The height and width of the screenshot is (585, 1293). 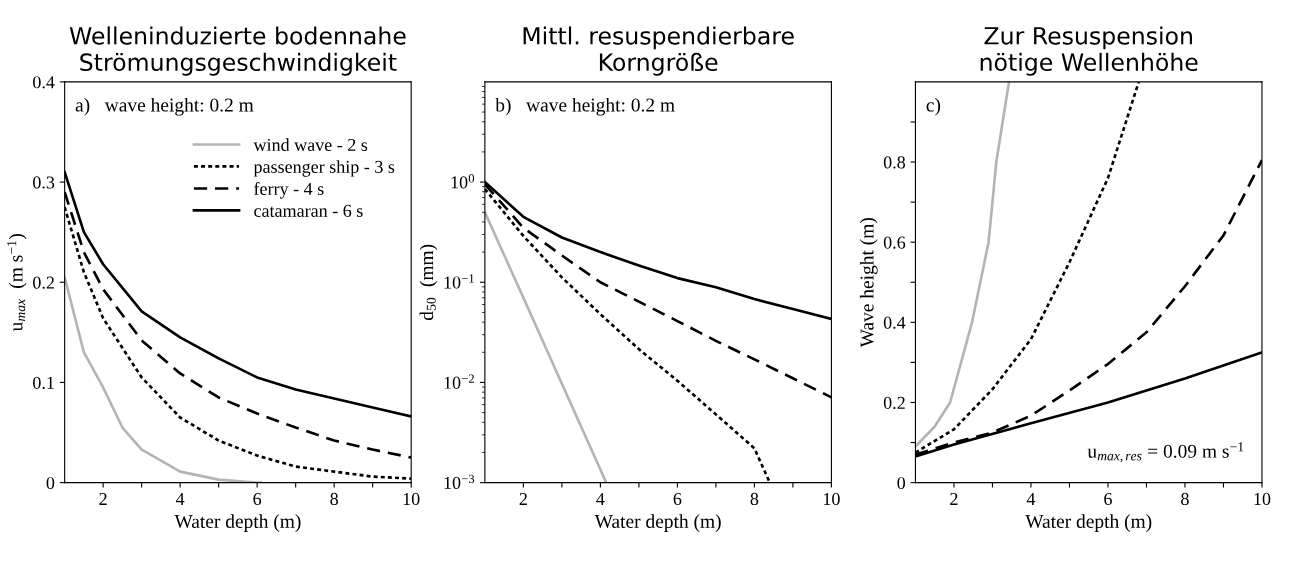 I want to click on chart-title: Welleninduzierte bodennahe Strömungsgeschwindigkeit, so click(x=237, y=51).